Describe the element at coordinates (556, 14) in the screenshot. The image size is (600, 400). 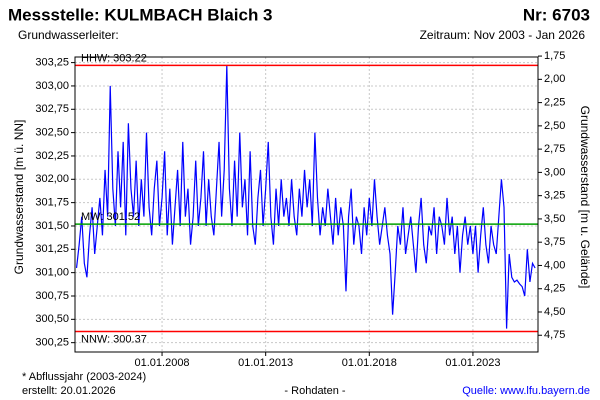
I see `station-number: Nr: 6703` at that location.